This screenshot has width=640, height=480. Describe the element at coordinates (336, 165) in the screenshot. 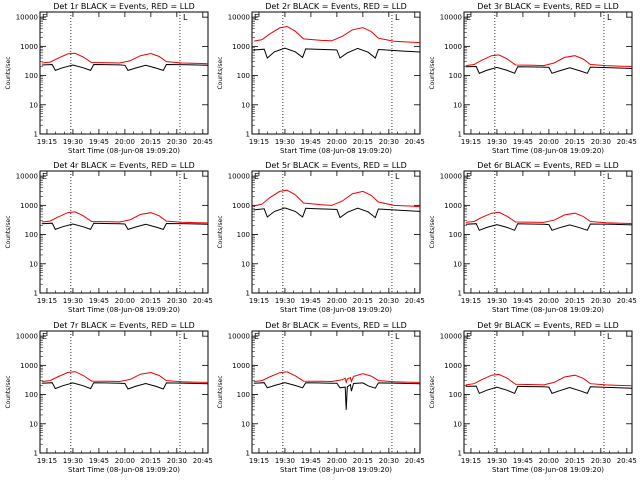

I see `panel-title: Det 5r BLACK = Events, RED = LLD` at that location.